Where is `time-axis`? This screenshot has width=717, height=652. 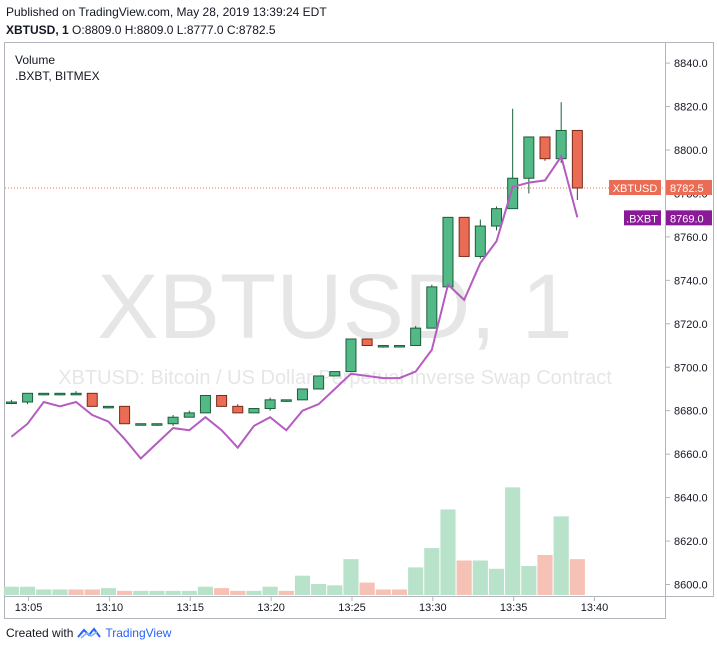
time-axis is located at coordinates (335, 608).